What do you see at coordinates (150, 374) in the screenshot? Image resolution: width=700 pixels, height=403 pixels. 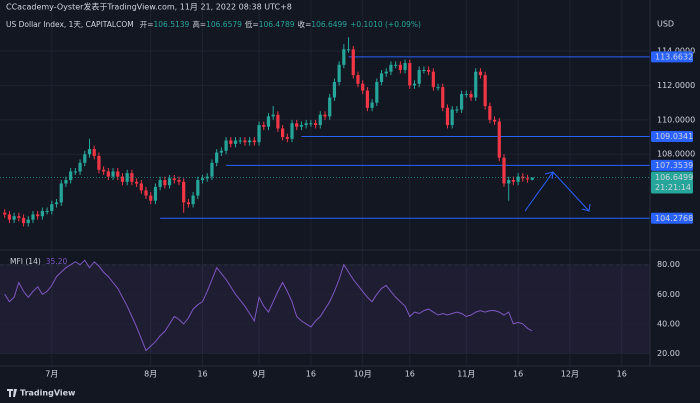 I see `x-tick-label: 8月` at bounding box center [150, 374].